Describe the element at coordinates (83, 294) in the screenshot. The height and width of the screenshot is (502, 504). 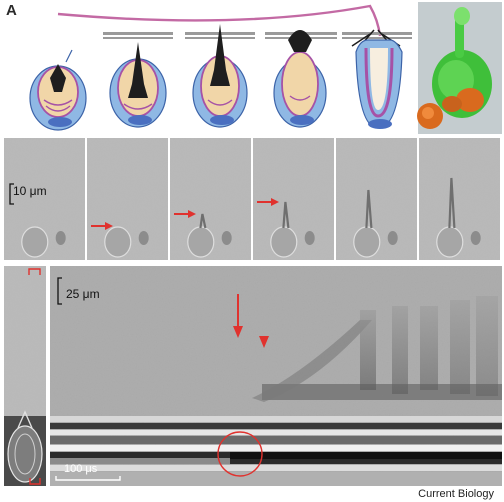
I see `scale-bar-label-c-vertical: 25 μm` at that location.